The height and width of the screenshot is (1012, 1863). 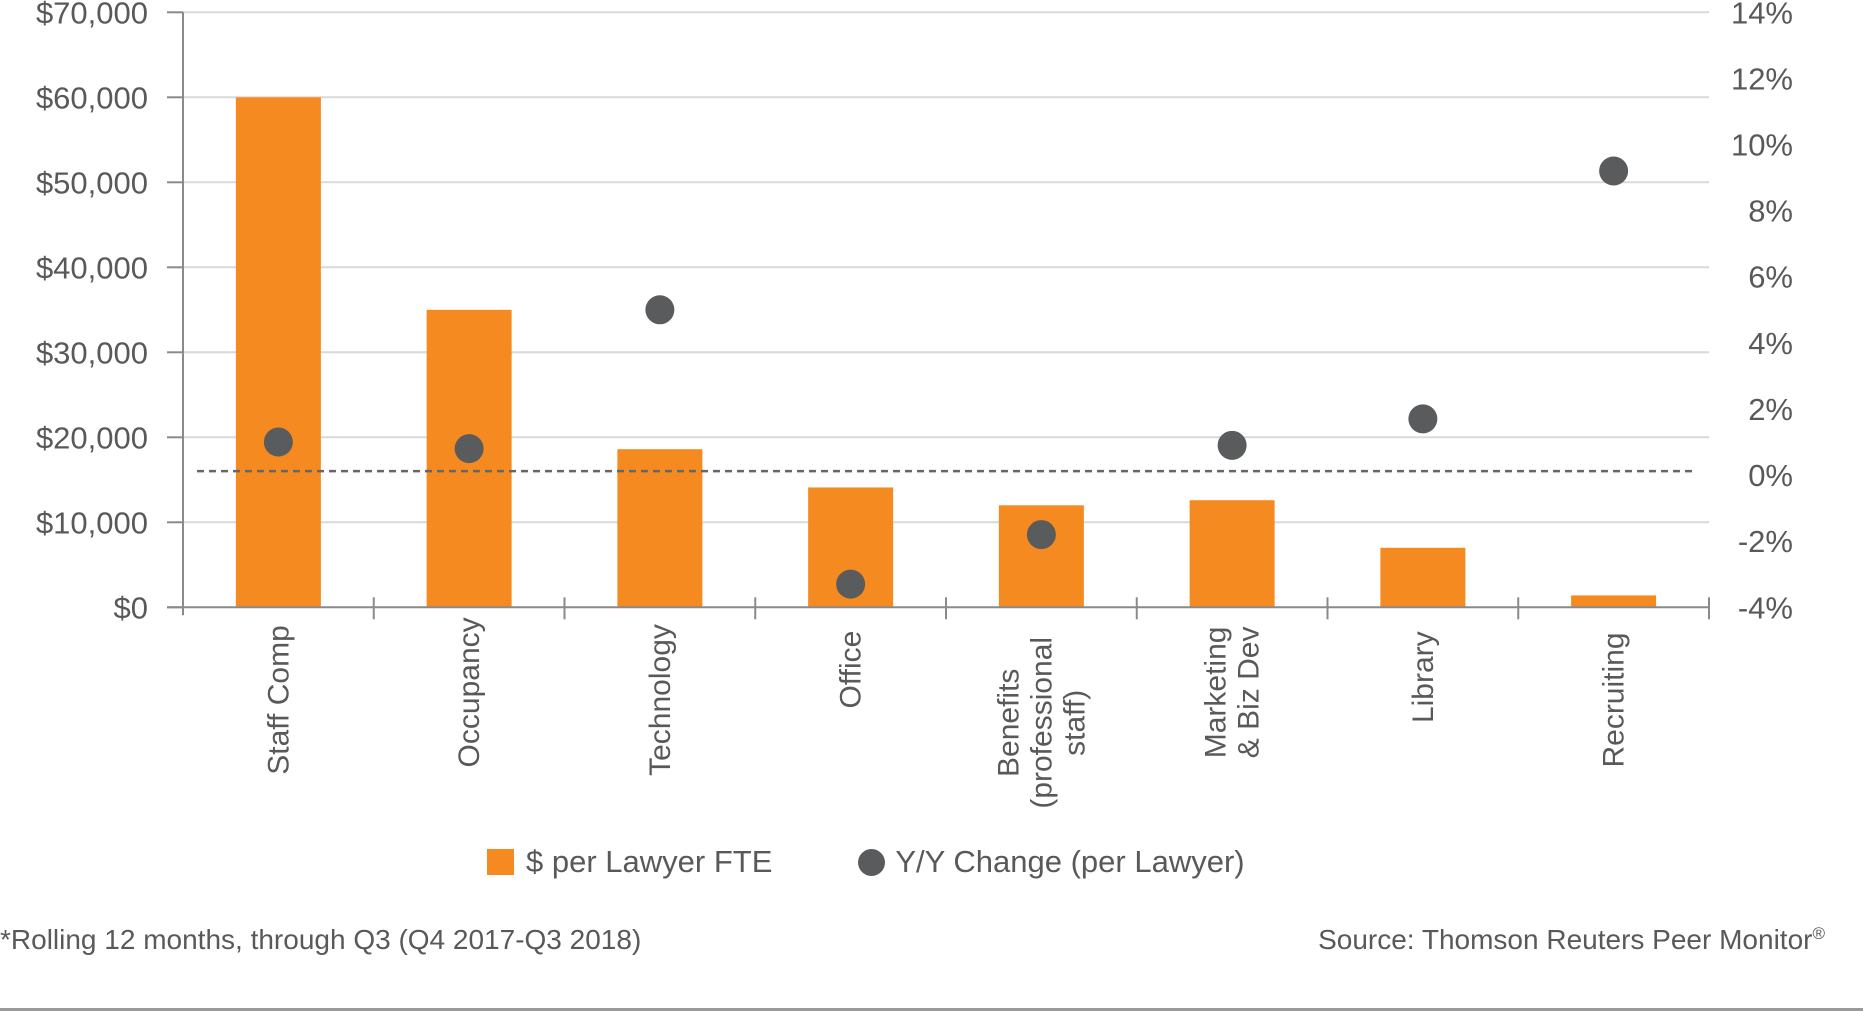 I want to click on category-label: Recruiting, so click(x=1614, y=699).